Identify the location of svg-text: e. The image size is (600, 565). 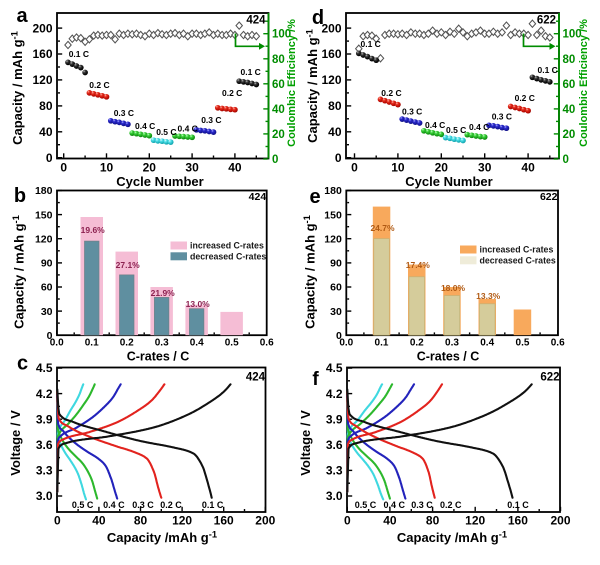
(314, 197).